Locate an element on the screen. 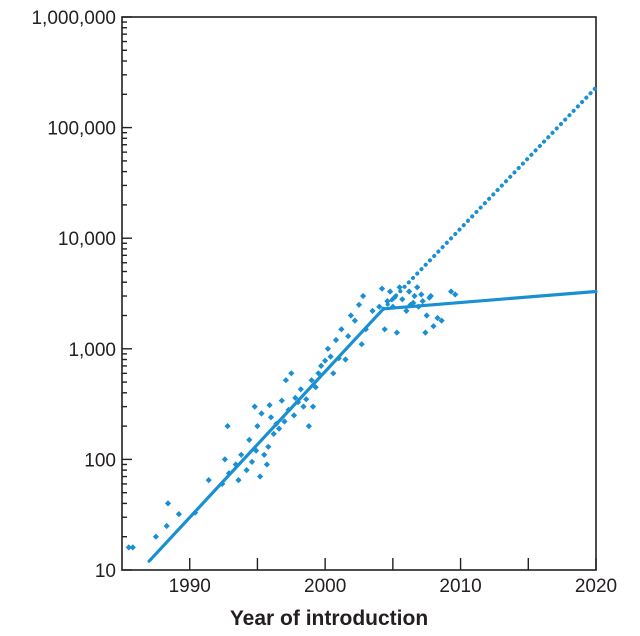 This screenshot has width=640, height=636. x-tick-label: 2010 is located at coordinates (460, 586).